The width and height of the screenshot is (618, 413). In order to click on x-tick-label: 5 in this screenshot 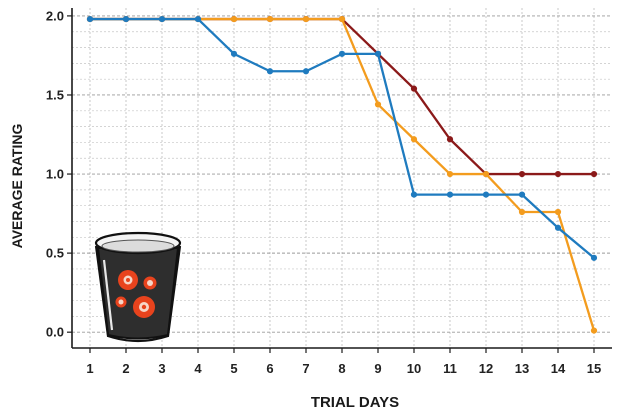, I will do `click(233, 368)`.